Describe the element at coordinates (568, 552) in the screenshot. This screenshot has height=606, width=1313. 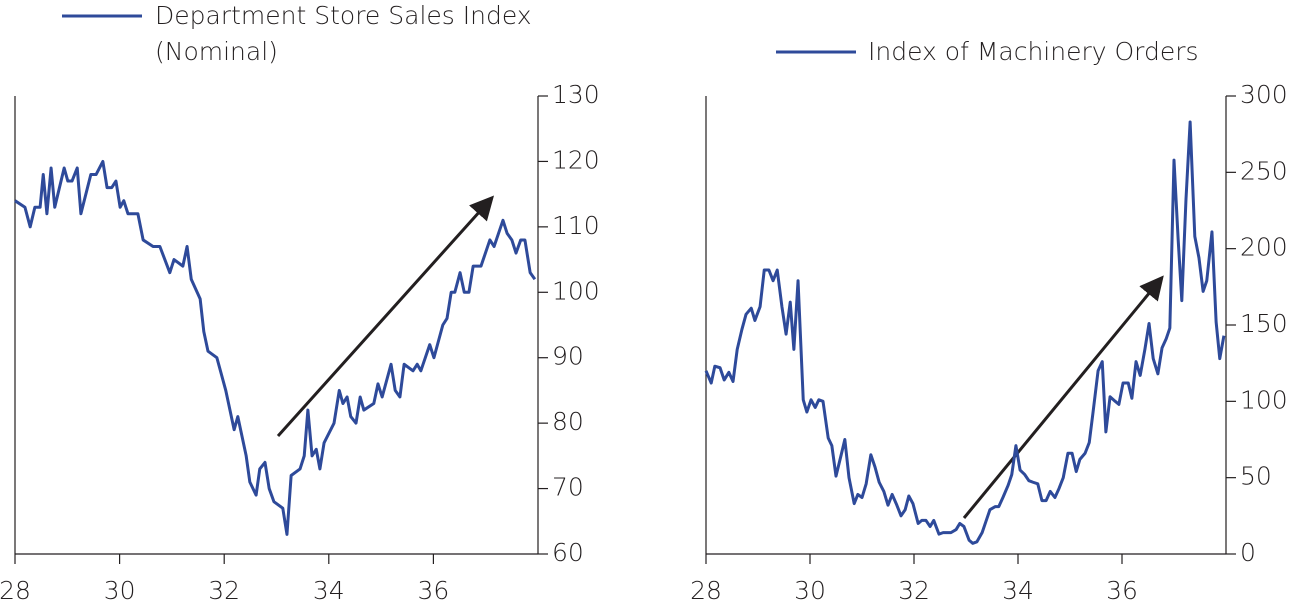
I see `y-tick-label: 60` at that location.